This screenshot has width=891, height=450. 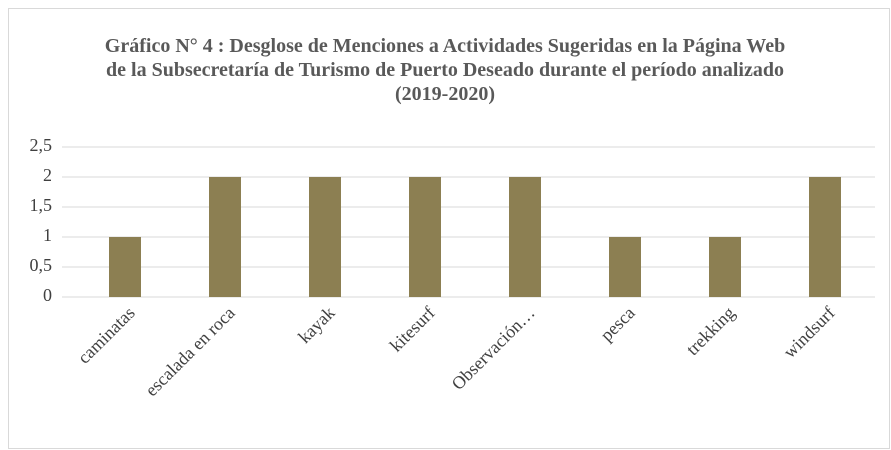 What do you see at coordinates (710, 331) in the screenshot?
I see `x-tick-label: trekking` at bounding box center [710, 331].